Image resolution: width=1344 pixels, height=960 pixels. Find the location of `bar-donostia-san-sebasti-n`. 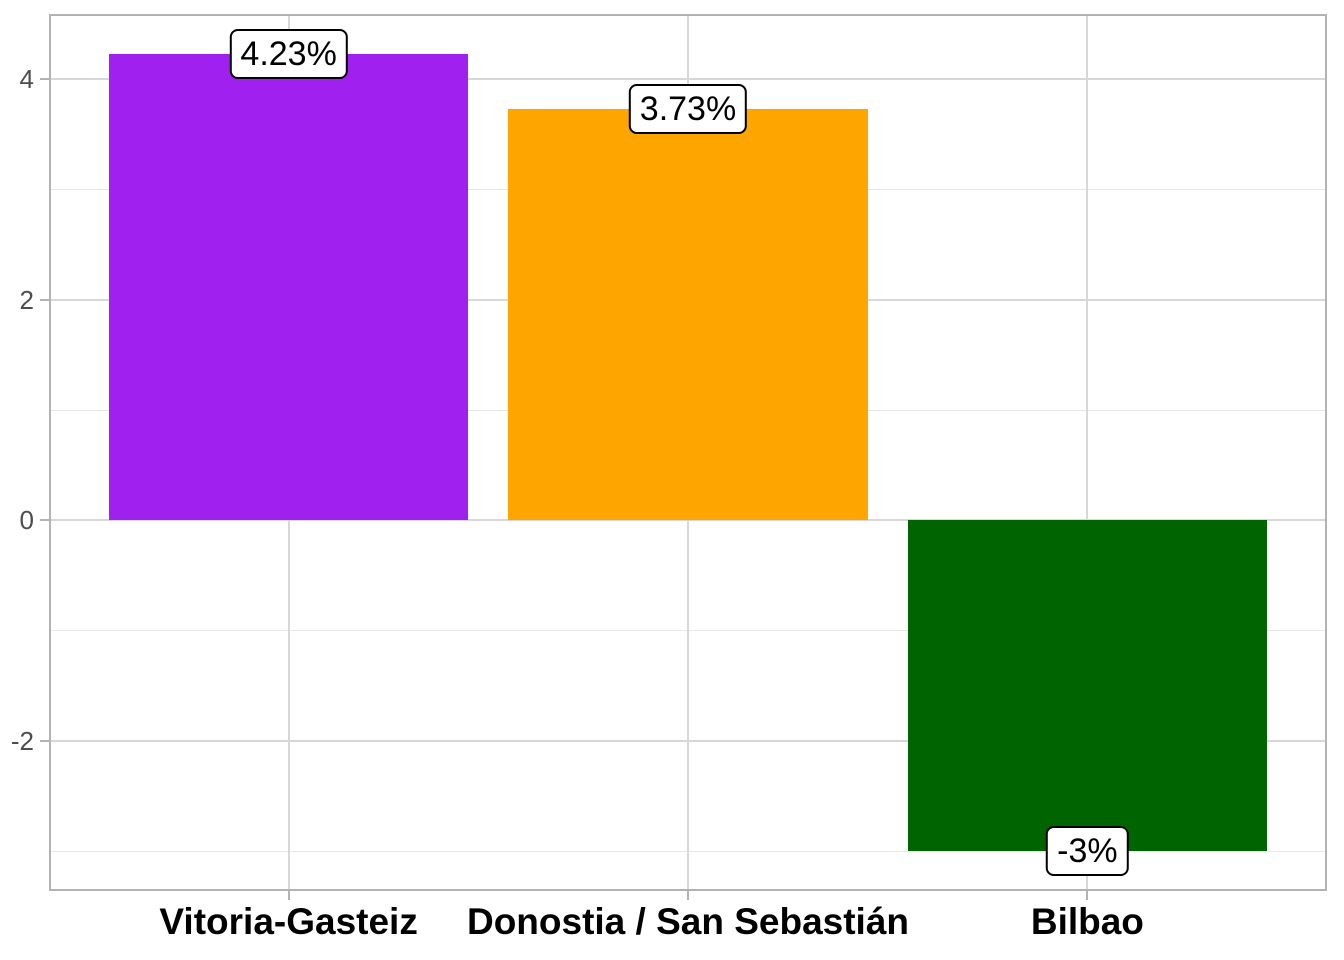

bar-donostia-san-sebasti-n is located at coordinates (688, 314).